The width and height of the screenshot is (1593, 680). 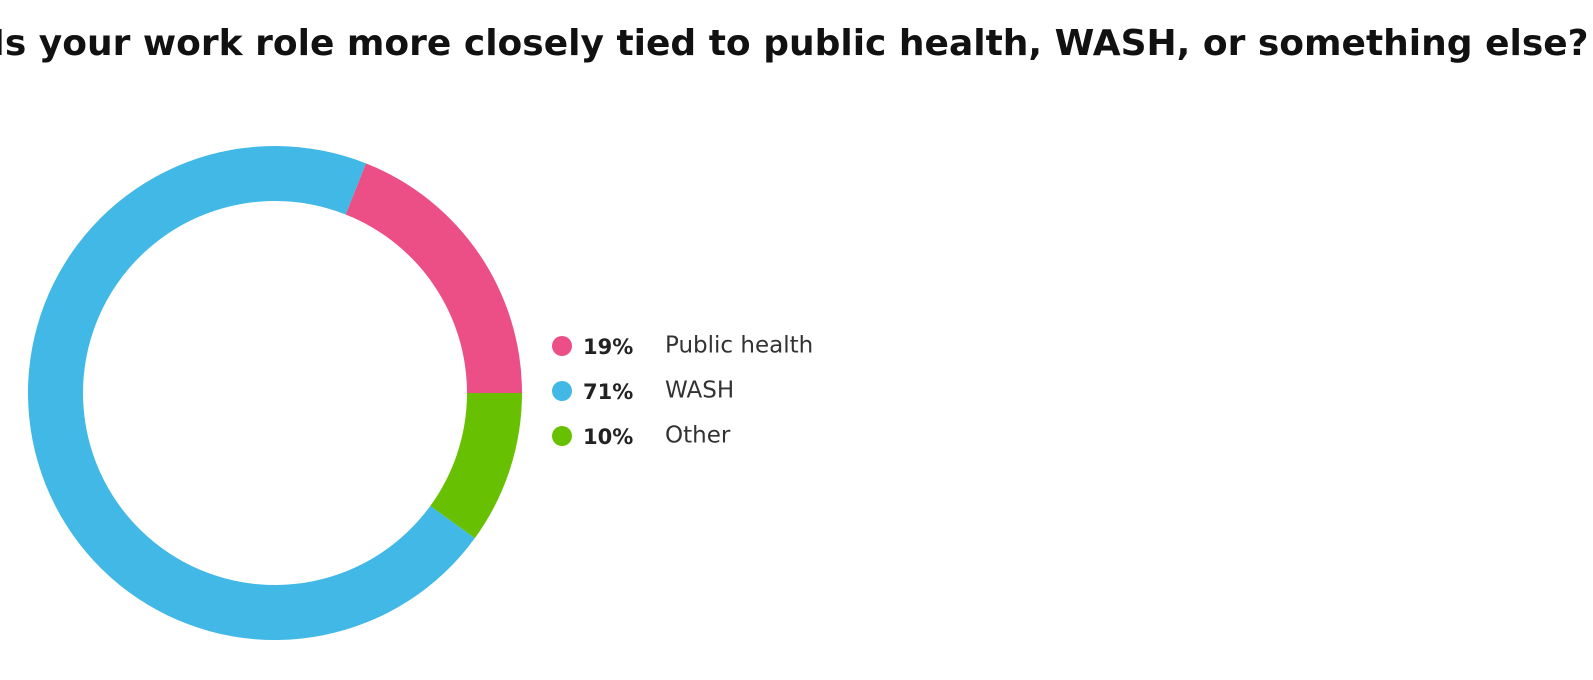 I want to click on legend-label: WASH, so click(x=699, y=391).